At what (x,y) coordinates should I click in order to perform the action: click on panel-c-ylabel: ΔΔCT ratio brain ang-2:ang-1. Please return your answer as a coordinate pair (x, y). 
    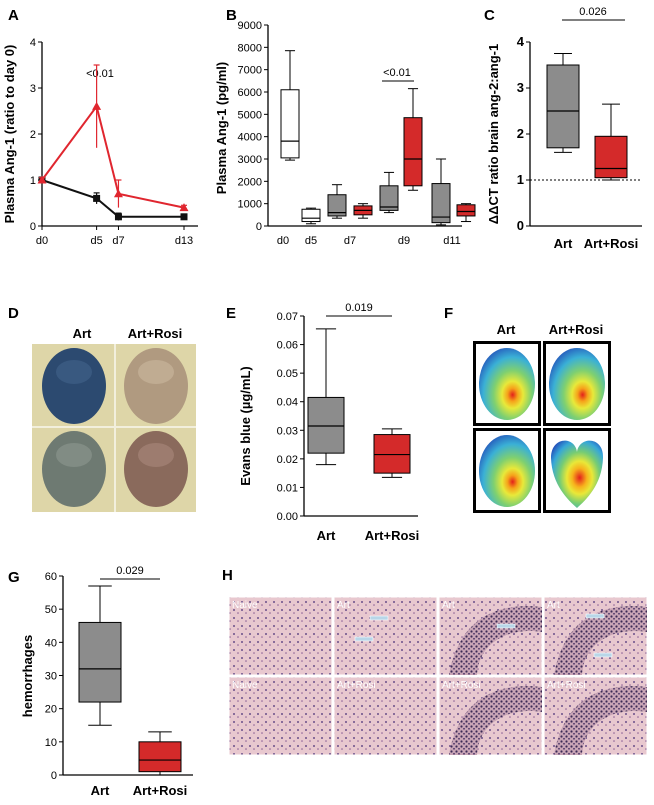
    Looking at the image, I should click on (493, 134).